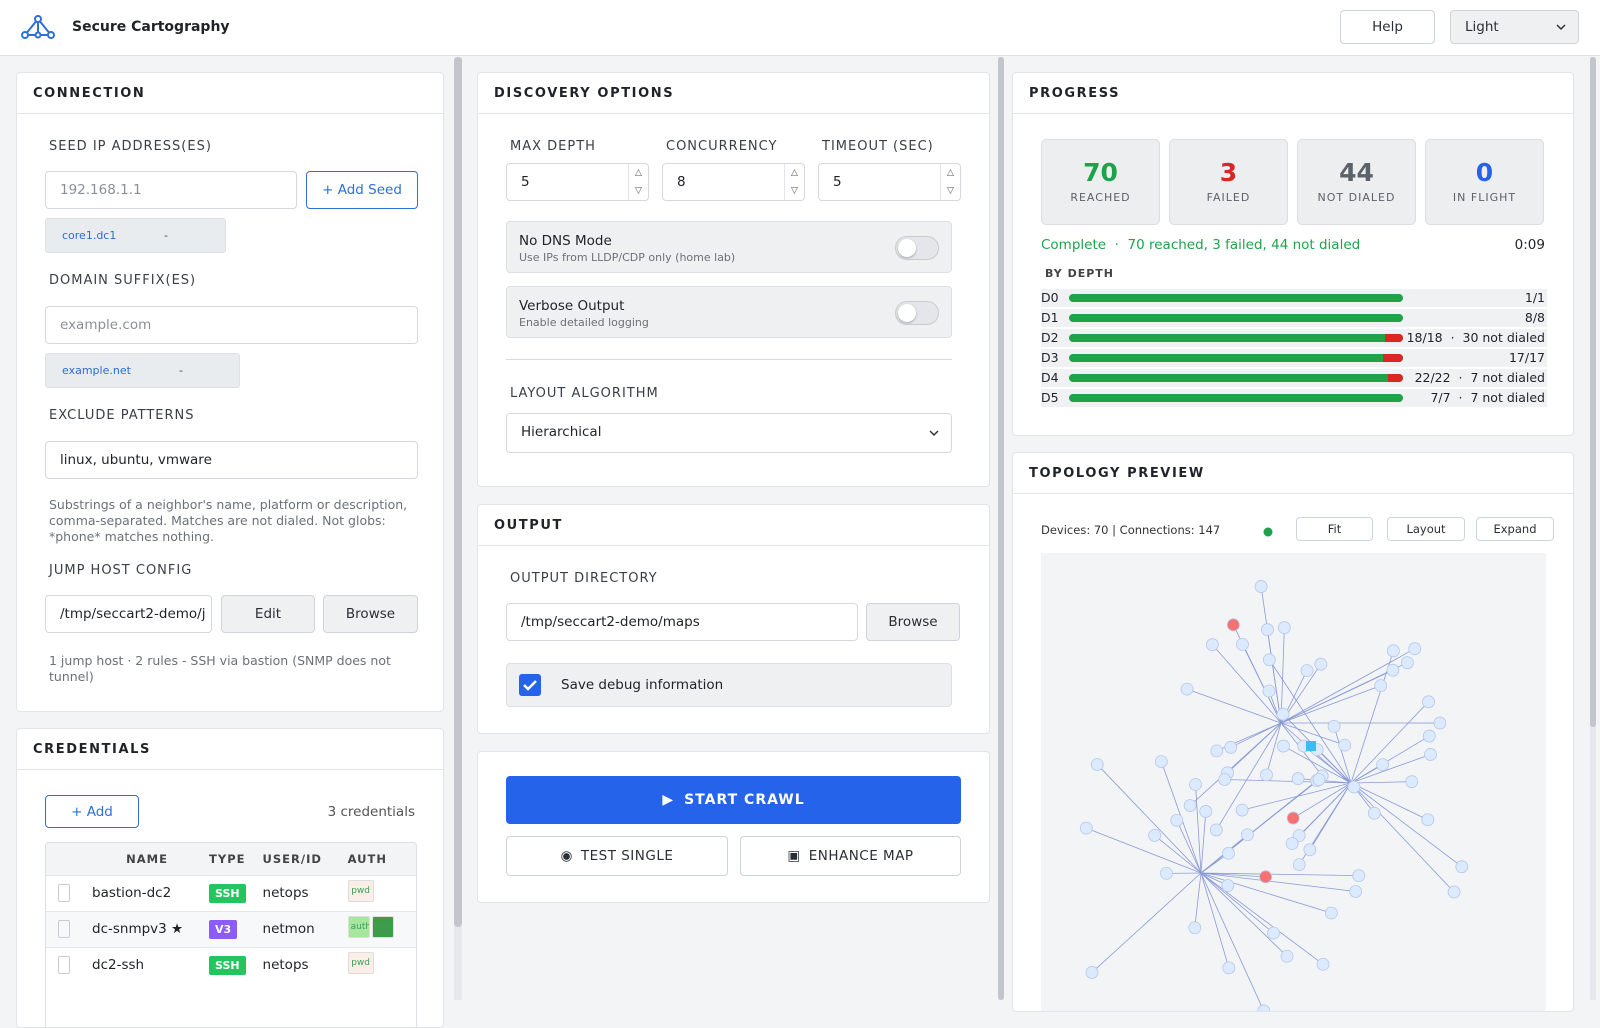 The height and width of the screenshot is (1028, 1600). Describe the element at coordinates (530, 685) in the screenshot. I see `checkbox` at that location.